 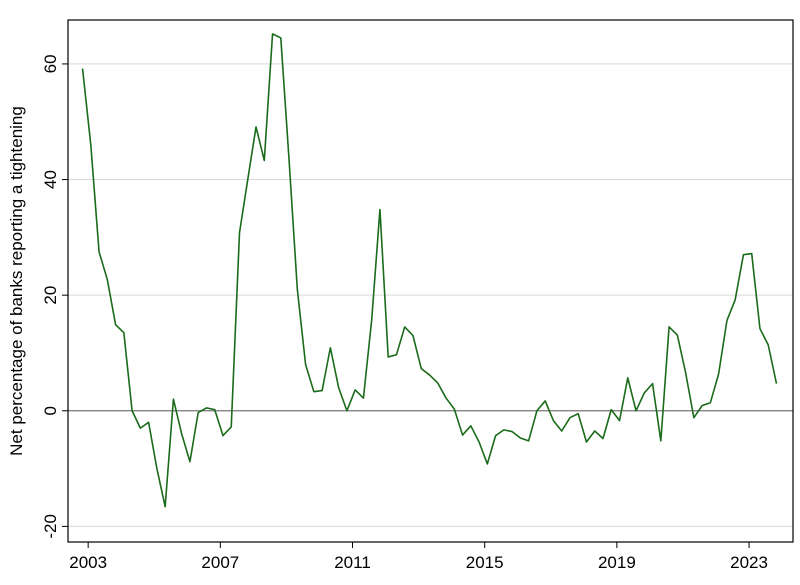 What do you see at coordinates (220, 562) in the screenshot?
I see `x-tick-label: 2007` at bounding box center [220, 562].